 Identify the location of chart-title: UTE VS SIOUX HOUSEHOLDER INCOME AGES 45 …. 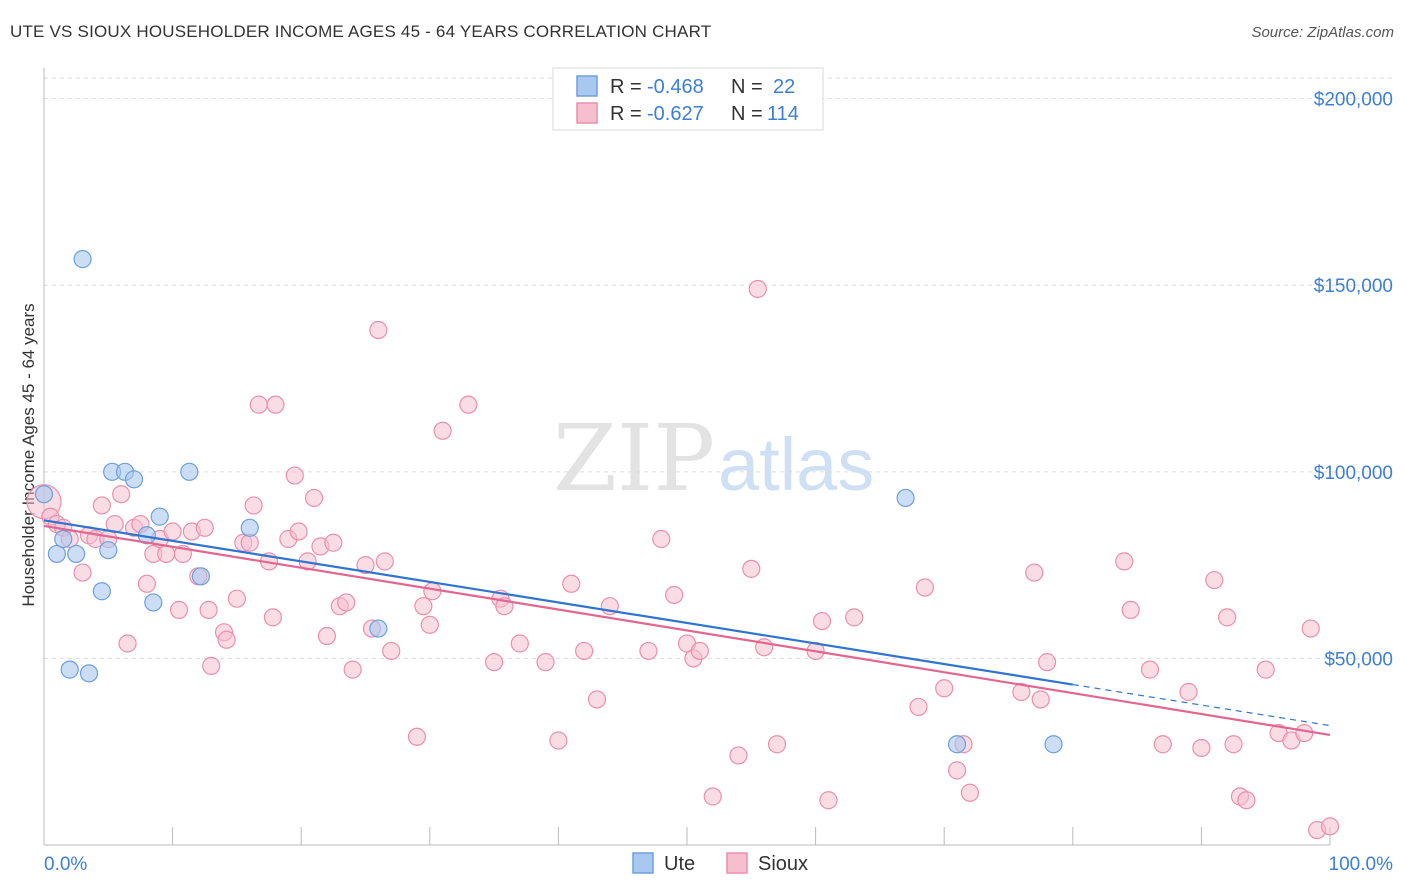
(361, 31).